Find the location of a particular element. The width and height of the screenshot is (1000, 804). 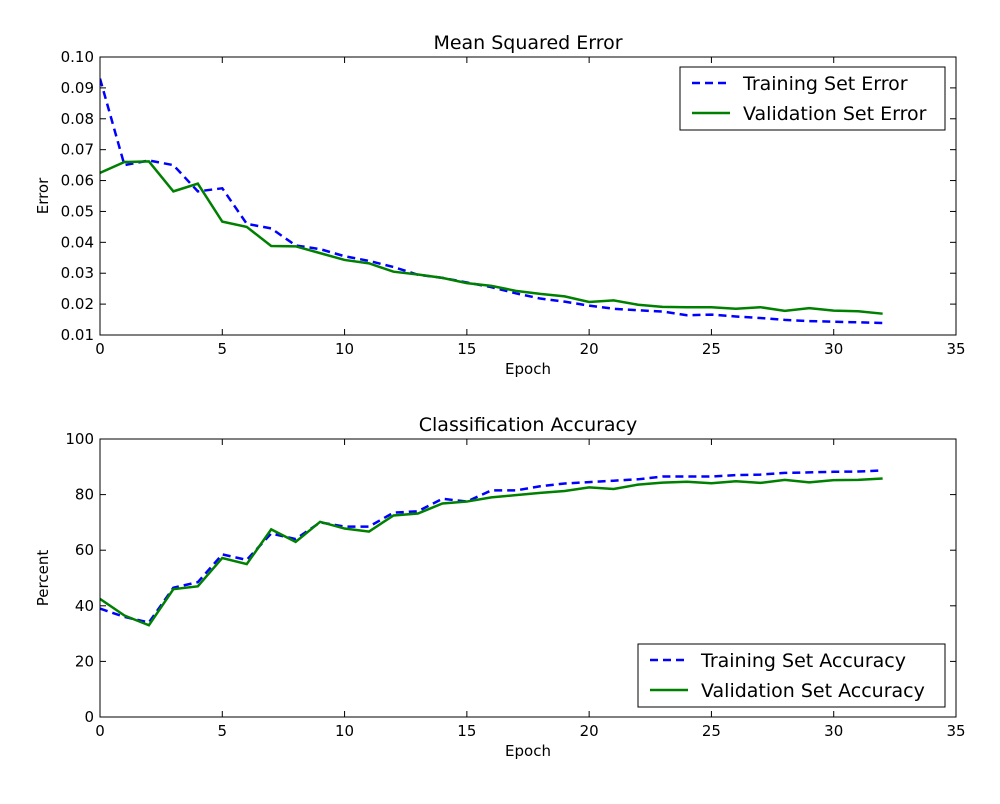

y-tick-label: 0.08 is located at coordinates (77, 119).